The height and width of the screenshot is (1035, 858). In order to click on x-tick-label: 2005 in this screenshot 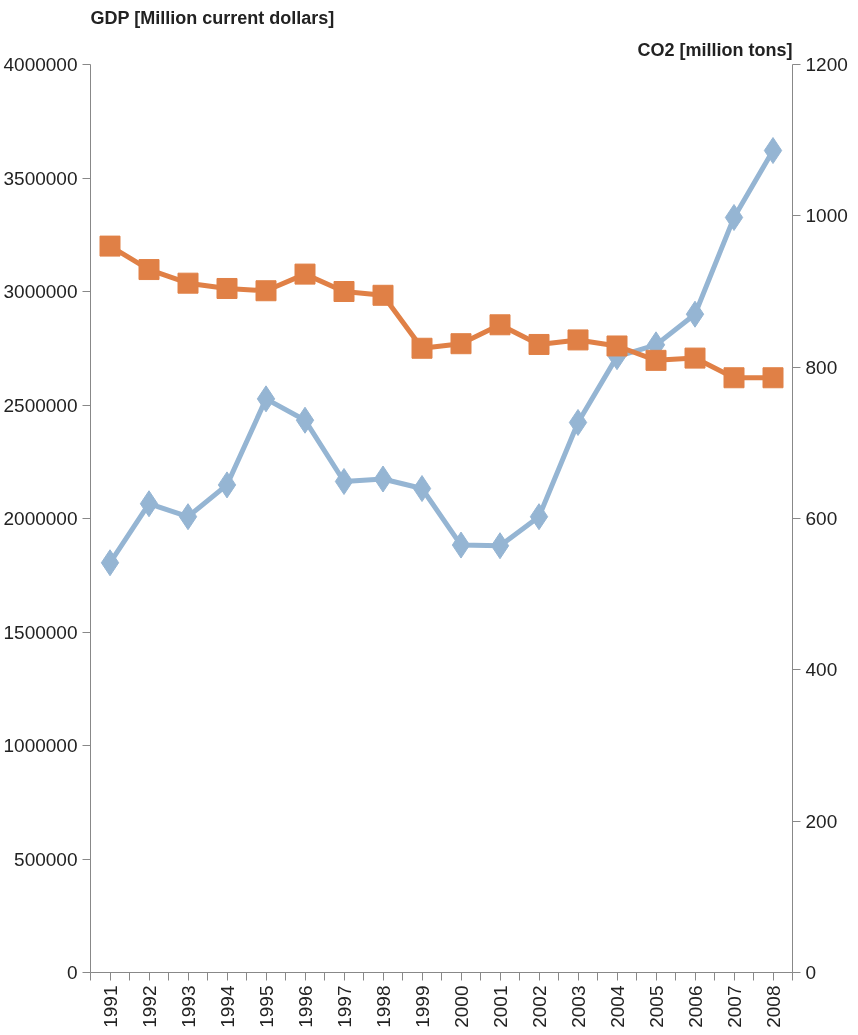, I will do `click(656, 1006)`.